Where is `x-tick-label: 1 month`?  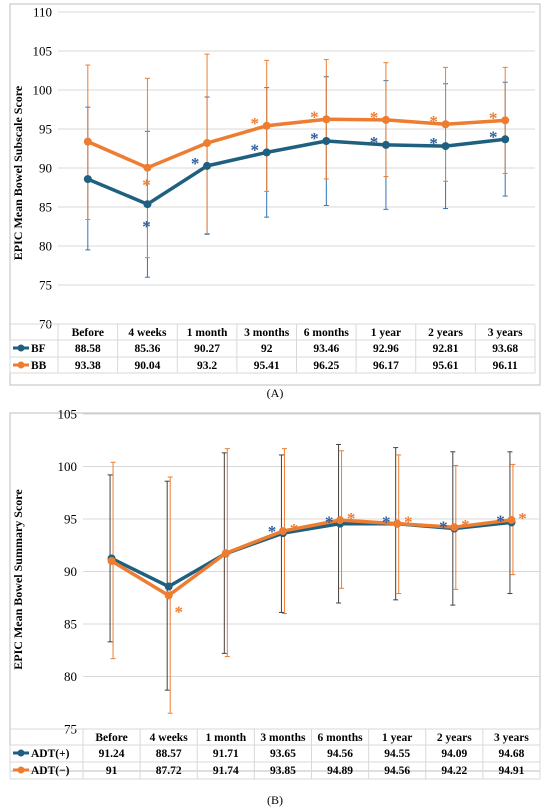 x-tick-label: 1 month is located at coordinates (226, 738).